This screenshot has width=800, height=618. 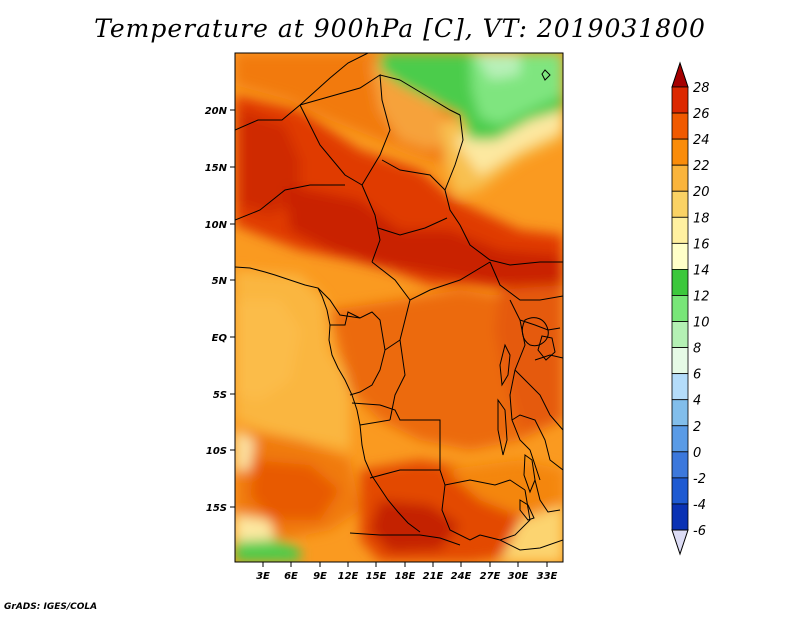 I want to click on colorbar-label: 24, so click(x=701, y=140).